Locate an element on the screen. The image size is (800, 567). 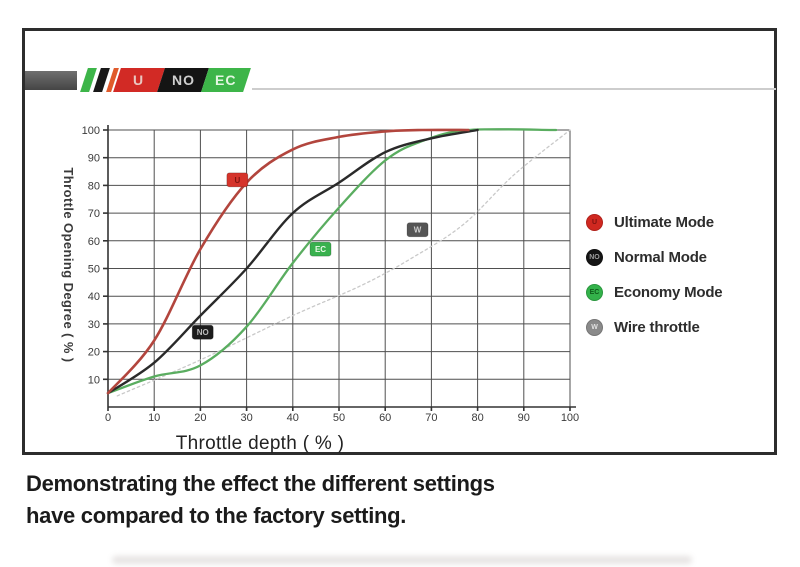
x-tick-label: 0 is located at coordinates (108, 418).